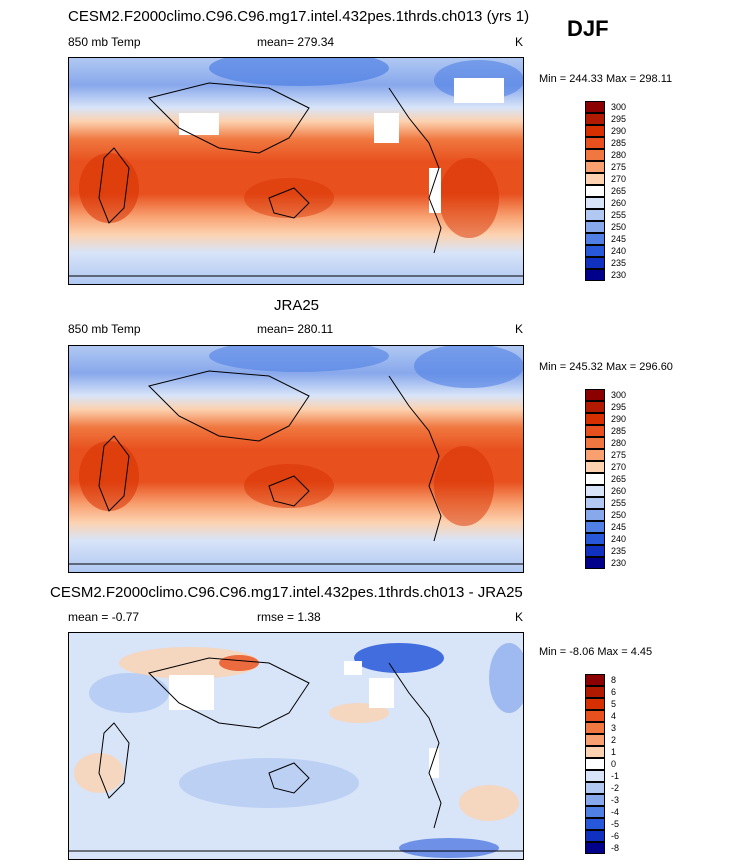 The width and height of the screenshot is (732, 865). I want to click on colorbar-label: -2, so click(615, 788).